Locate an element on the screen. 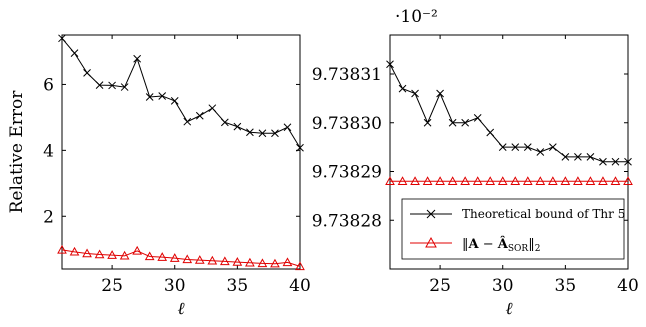 The height and width of the screenshot is (327, 646). legend: Theoretical bound of Thr 5 ‖A − ÂSOR‖2 is located at coordinates (513, 229).